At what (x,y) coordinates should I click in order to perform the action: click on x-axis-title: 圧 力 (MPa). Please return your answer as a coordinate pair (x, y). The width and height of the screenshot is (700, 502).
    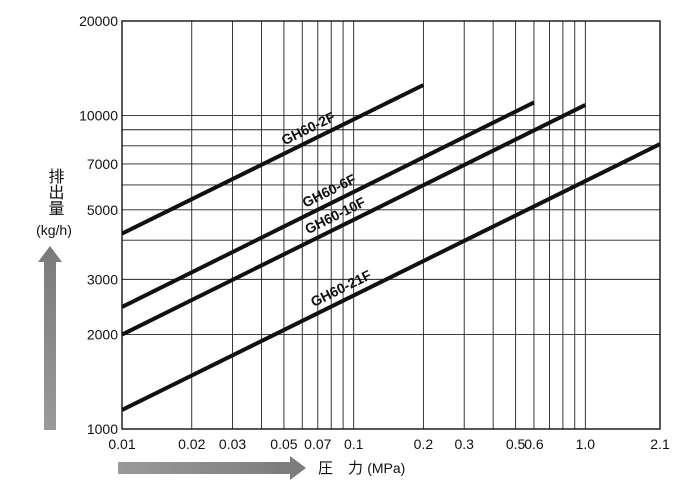
    Looking at the image, I should click on (361, 467).